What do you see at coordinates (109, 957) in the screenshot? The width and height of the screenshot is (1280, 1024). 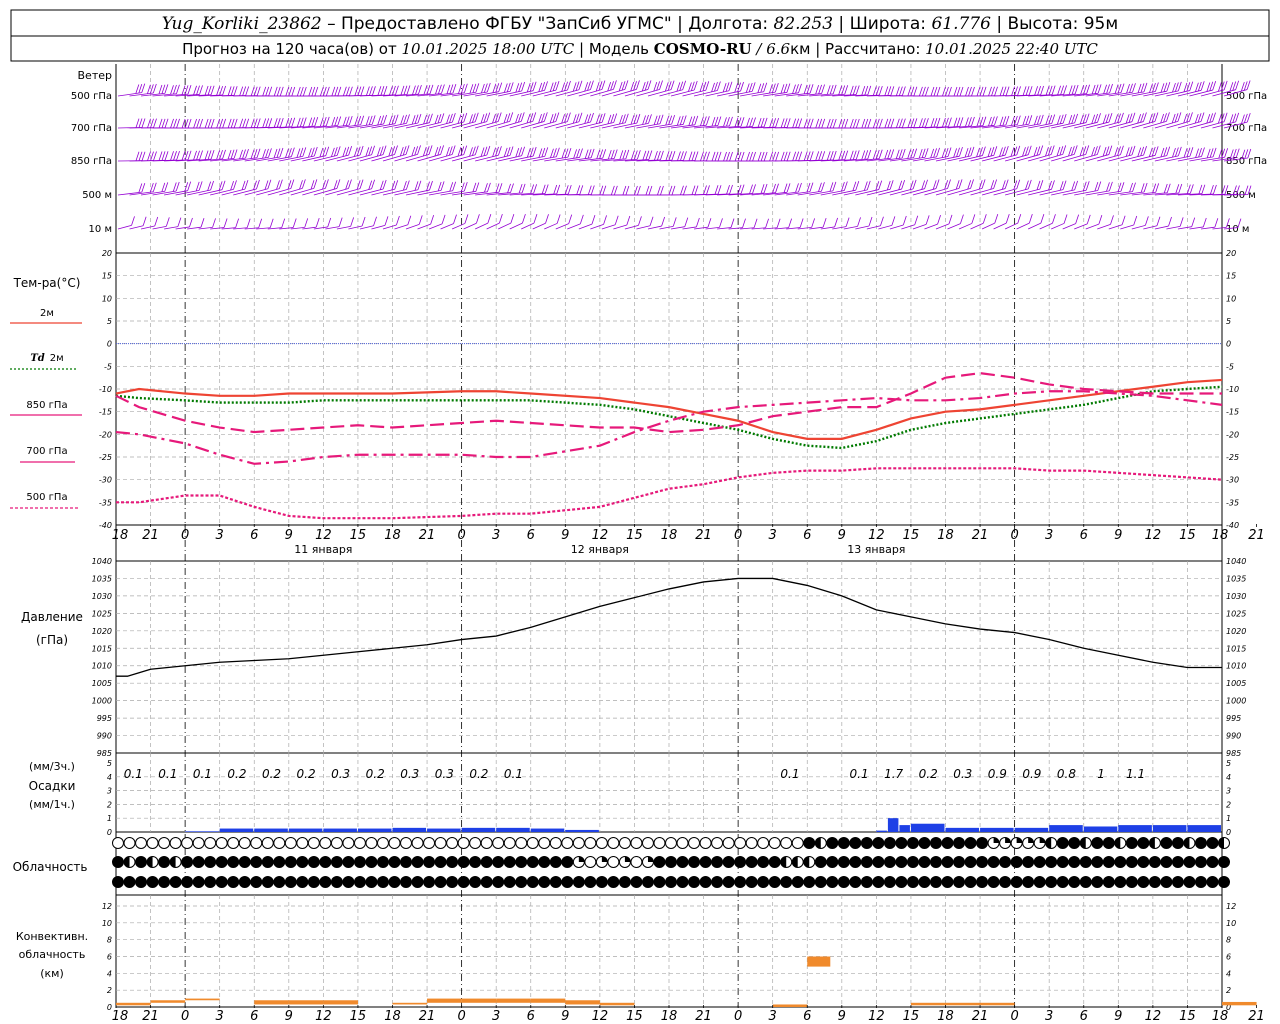 I see `tick-label-left: 6` at bounding box center [109, 957].